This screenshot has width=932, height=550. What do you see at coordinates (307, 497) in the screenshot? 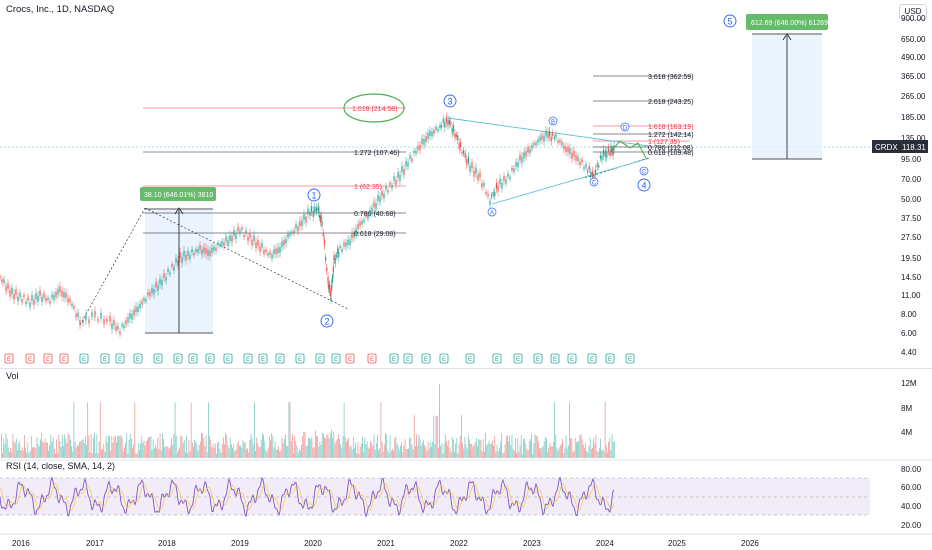
I see `rsi-sma-line` at bounding box center [307, 497].